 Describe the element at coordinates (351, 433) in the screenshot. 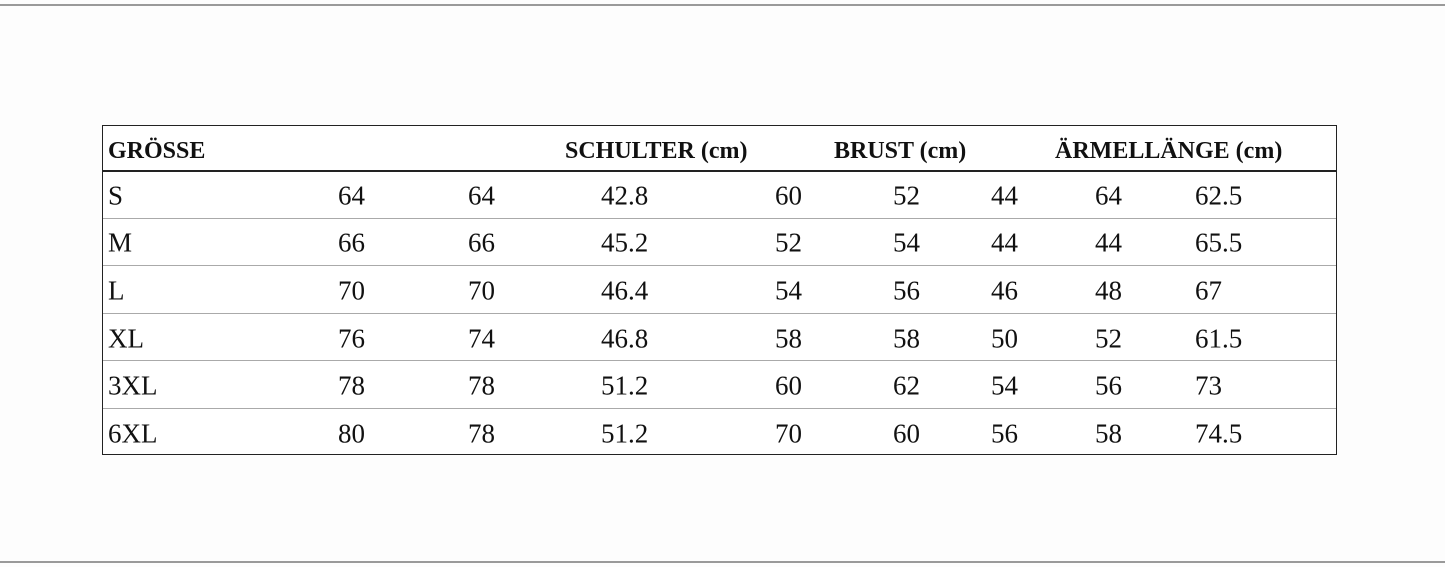

I see `measure-cell: 80` at that location.